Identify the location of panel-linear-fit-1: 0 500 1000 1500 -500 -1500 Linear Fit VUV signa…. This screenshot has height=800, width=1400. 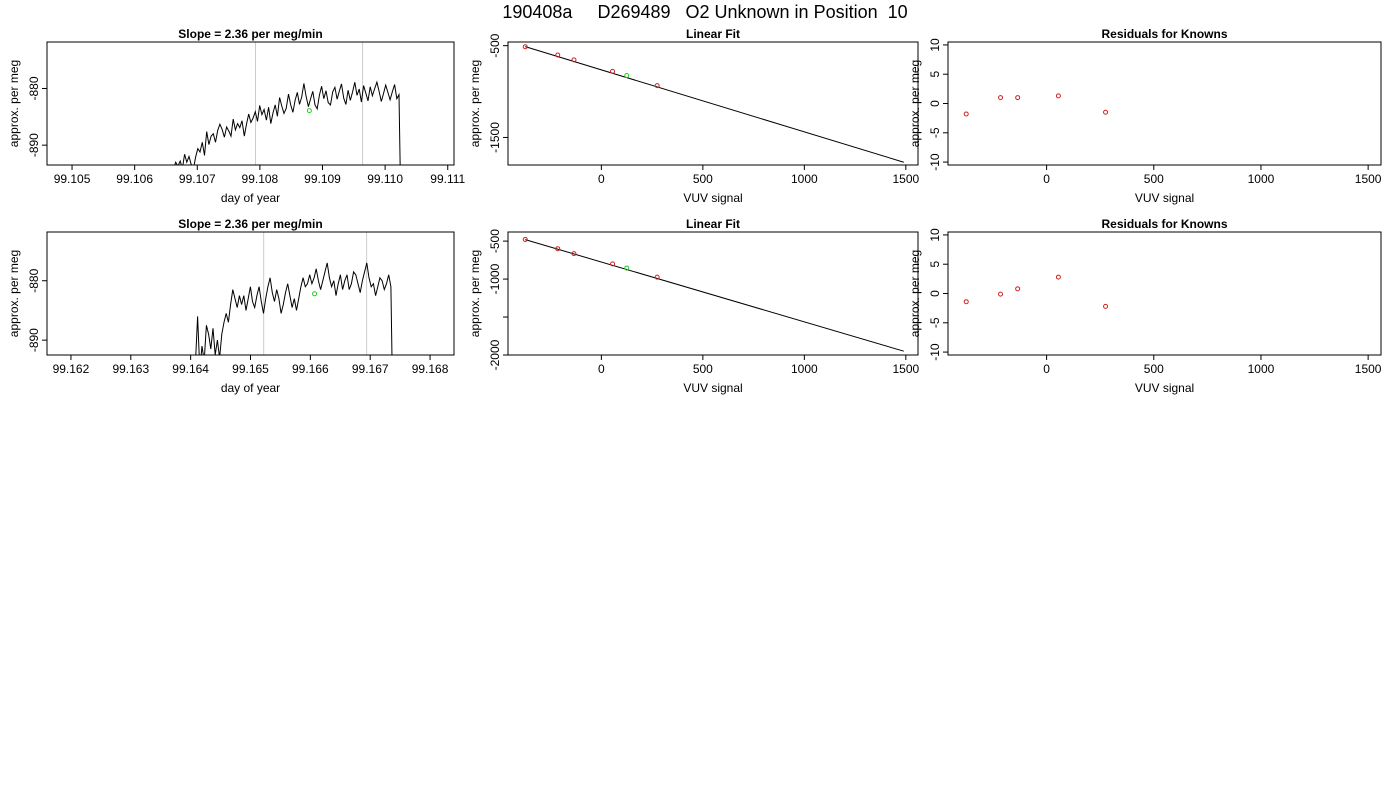
(693, 116).